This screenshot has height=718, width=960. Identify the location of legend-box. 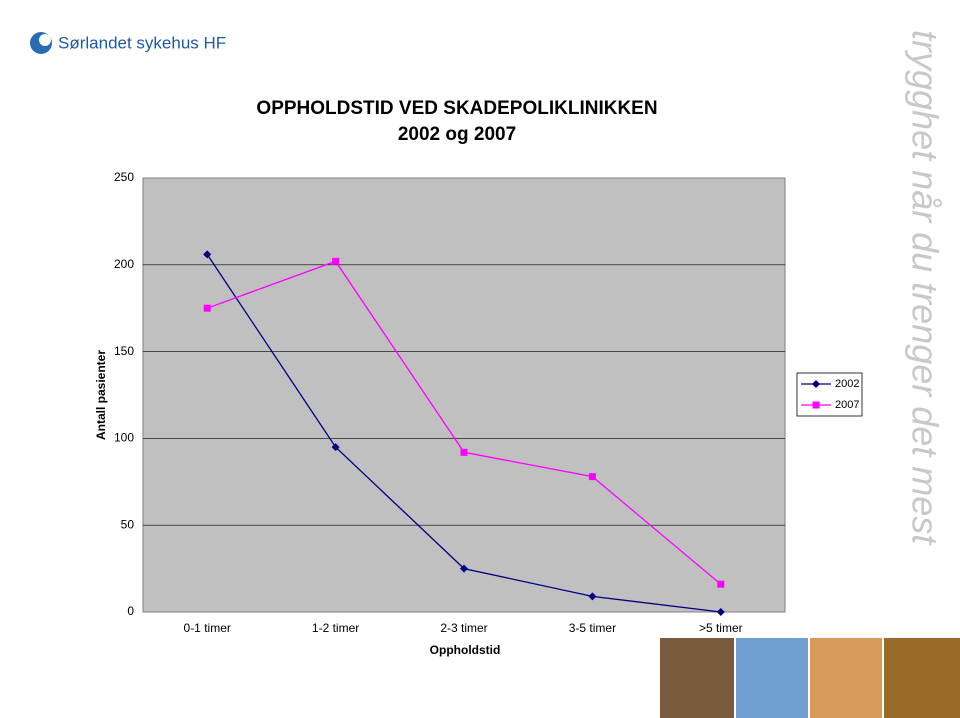
(829, 394).